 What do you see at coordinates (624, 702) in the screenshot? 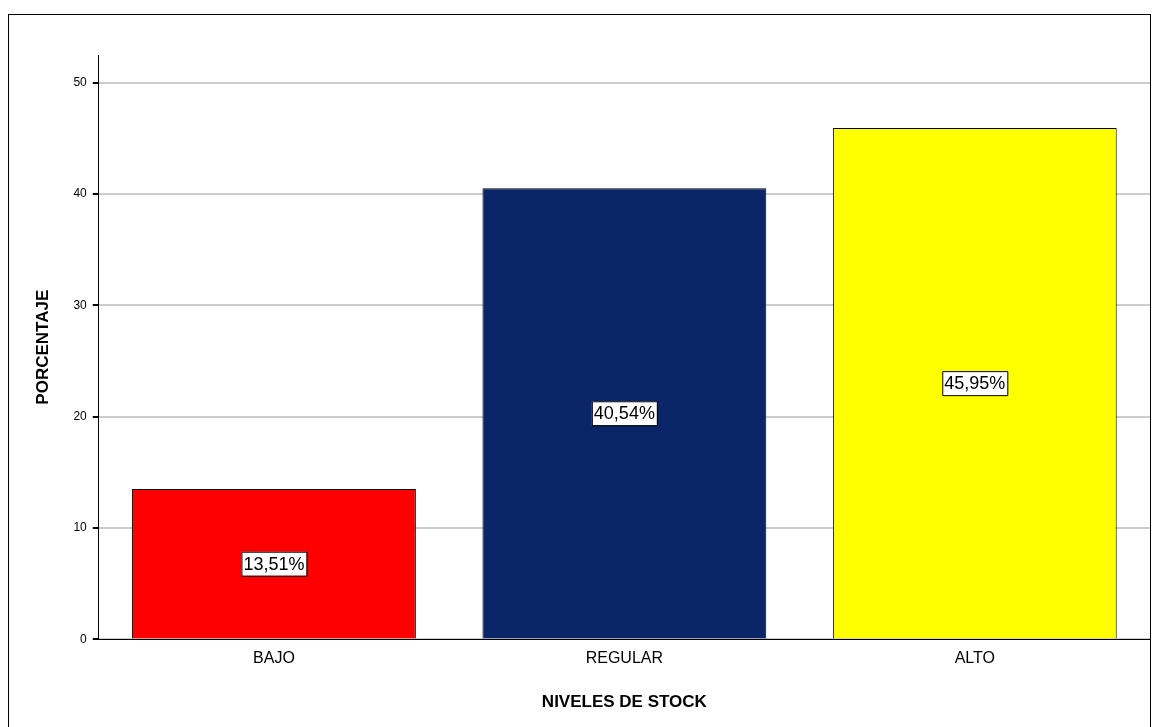
I see `x-axis-title: NIVELES DE STOCK` at bounding box center [624, 702].